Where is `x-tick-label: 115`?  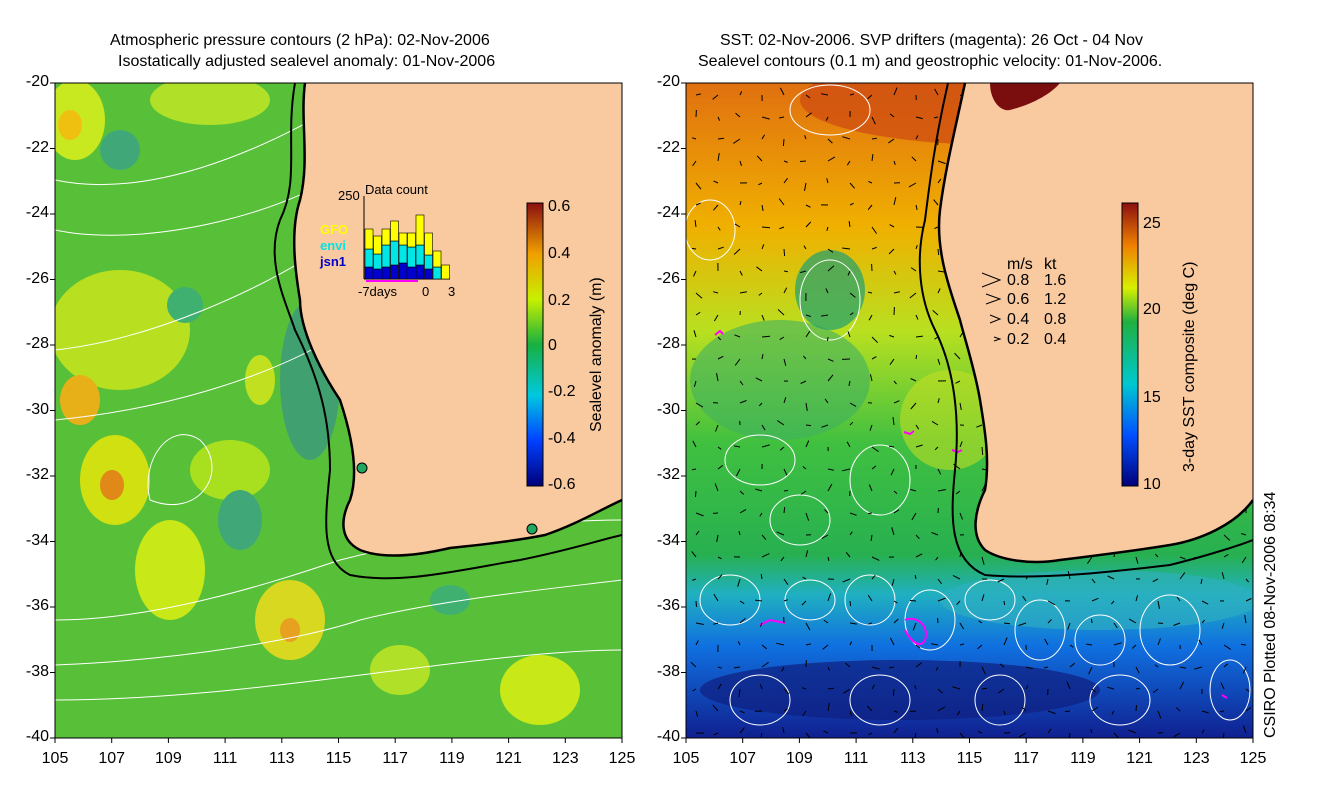 x-tick-label: 115 is located at coordinates (338, 758).